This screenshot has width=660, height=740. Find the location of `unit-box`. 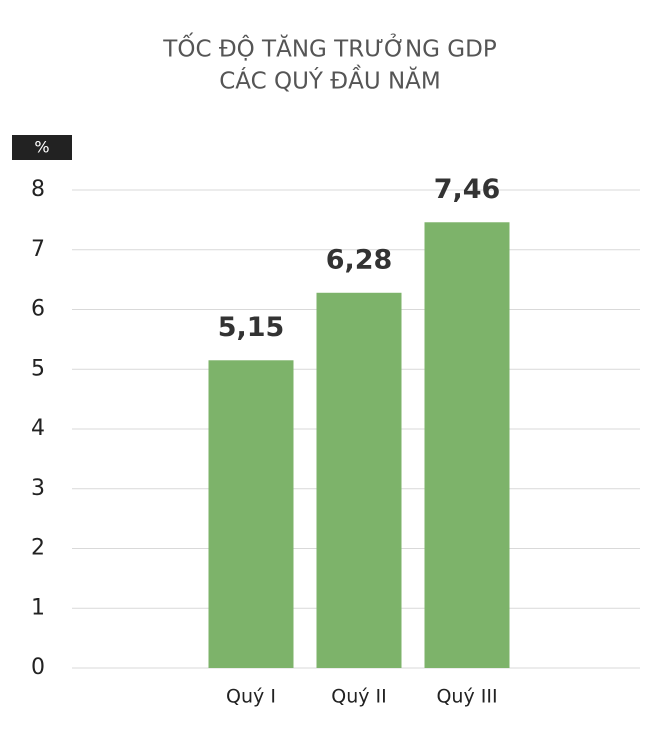

unit-box is located at coordinates (42, 147).